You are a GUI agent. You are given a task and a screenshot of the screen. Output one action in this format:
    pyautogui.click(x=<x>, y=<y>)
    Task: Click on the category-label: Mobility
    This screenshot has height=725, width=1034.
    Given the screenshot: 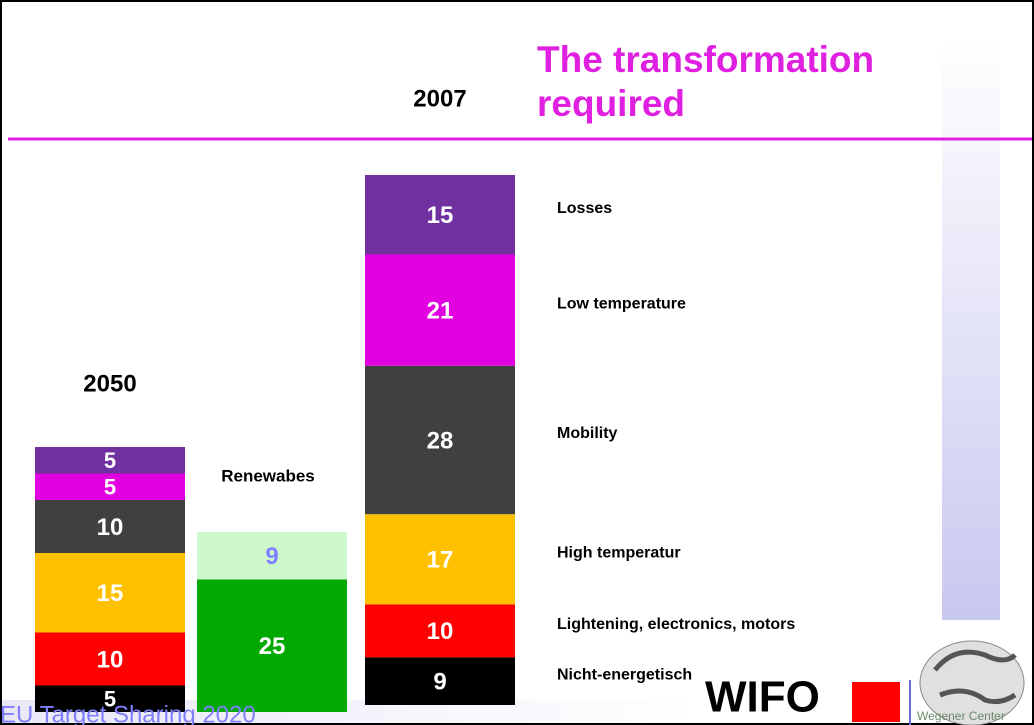 What is the action you would take?
    pyautogui.click(x=587, y=433)
    